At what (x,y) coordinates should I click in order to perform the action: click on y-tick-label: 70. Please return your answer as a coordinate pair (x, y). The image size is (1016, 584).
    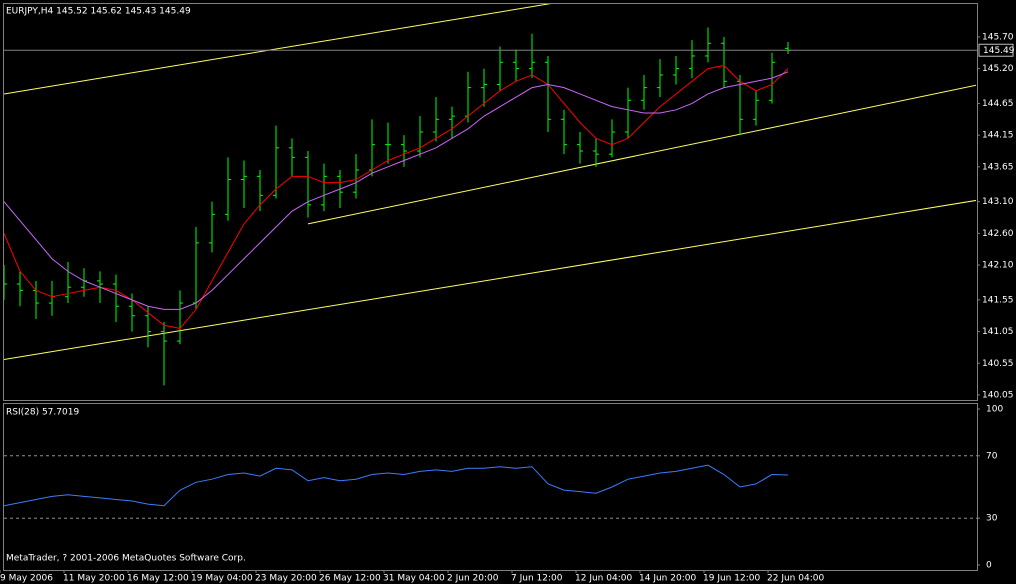
    Looking at the image, I should click on (992, 456).